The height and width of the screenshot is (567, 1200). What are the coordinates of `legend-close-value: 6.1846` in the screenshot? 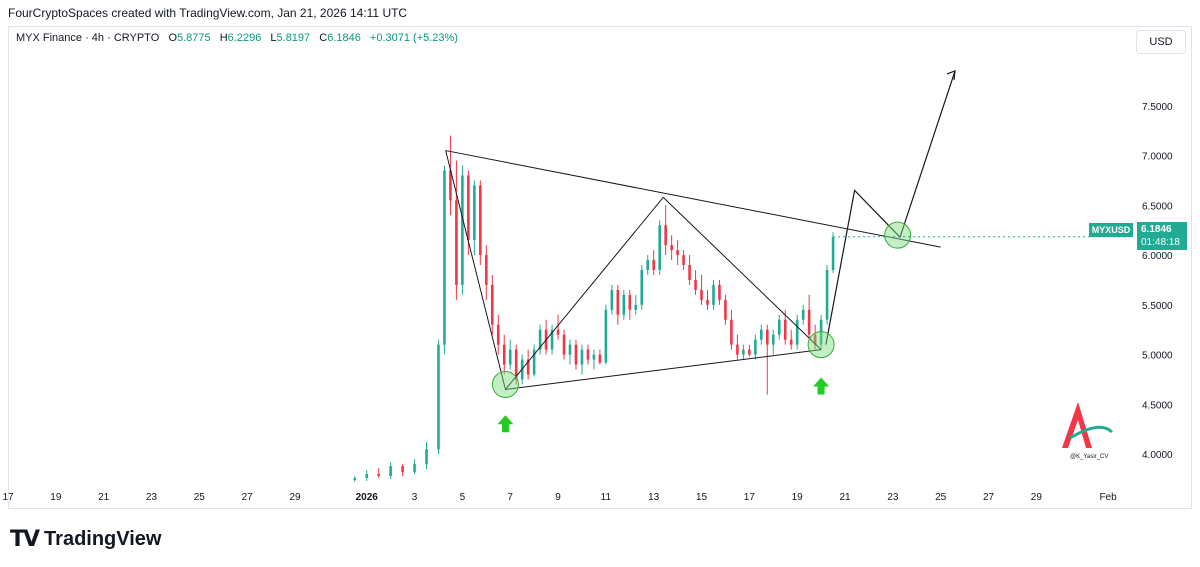 It's located at (344, 38).